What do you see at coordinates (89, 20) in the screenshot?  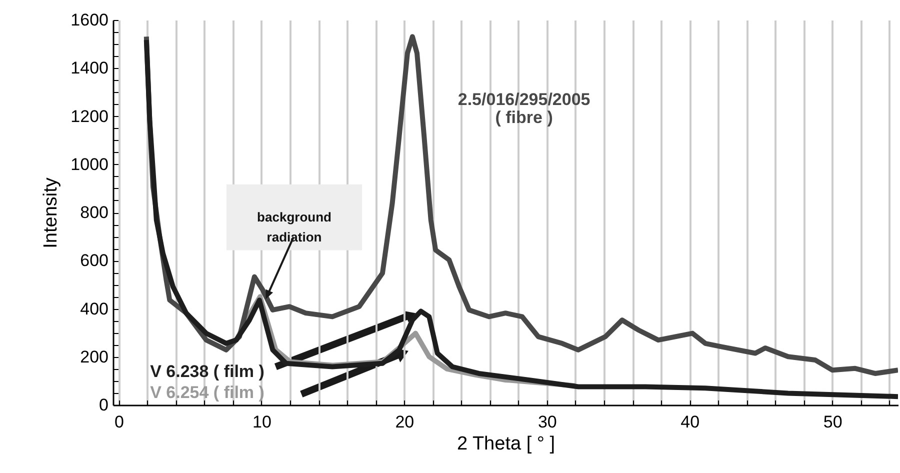 I see `y-tick-label: 1600` at bounding box center [89, 20].